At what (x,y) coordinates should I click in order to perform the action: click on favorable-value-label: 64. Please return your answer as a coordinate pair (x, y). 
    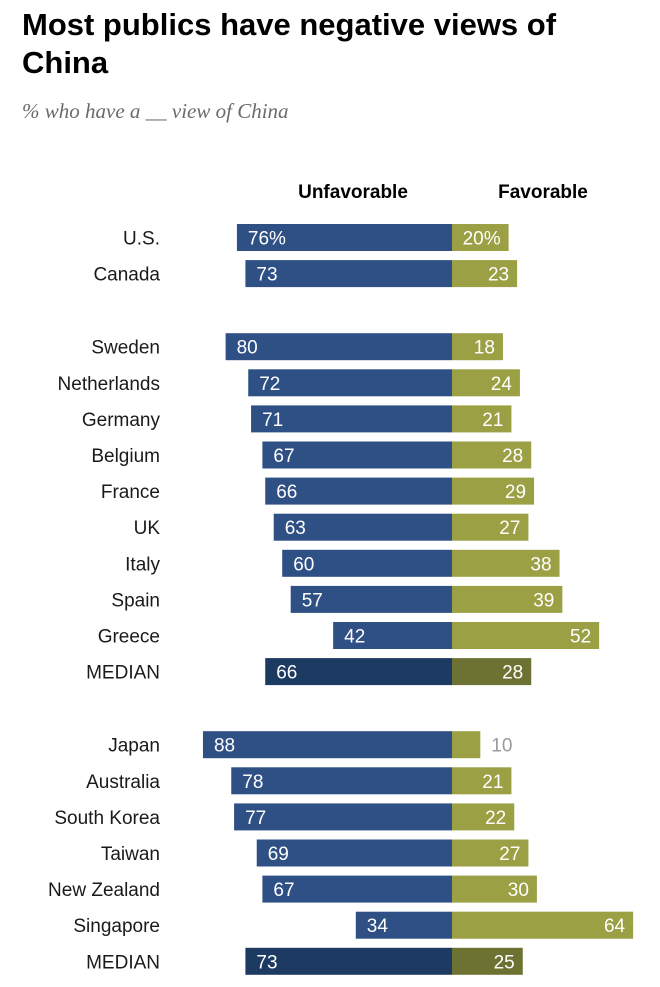
    Looking at the image, I should click on (615, 926).